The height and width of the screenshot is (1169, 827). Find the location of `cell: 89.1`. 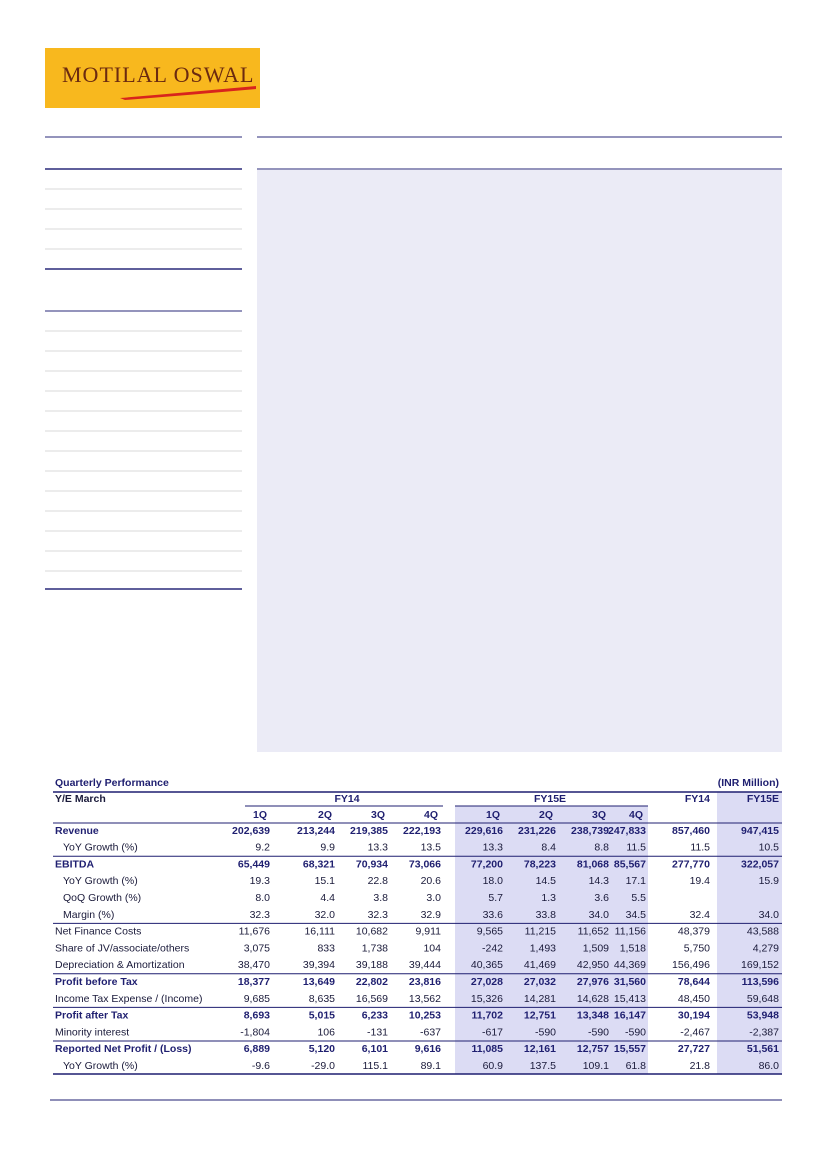

cell: 89.1 is located at coordinates (431, 1066).